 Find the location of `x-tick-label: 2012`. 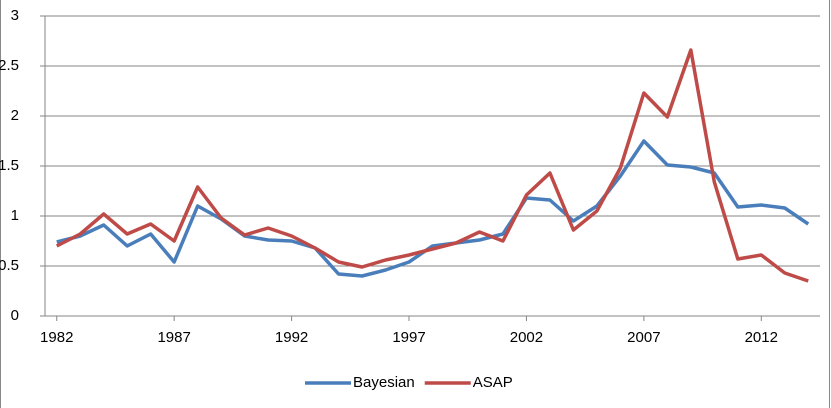

x-tick-label: 2012 is located at coordinates (761, 337).